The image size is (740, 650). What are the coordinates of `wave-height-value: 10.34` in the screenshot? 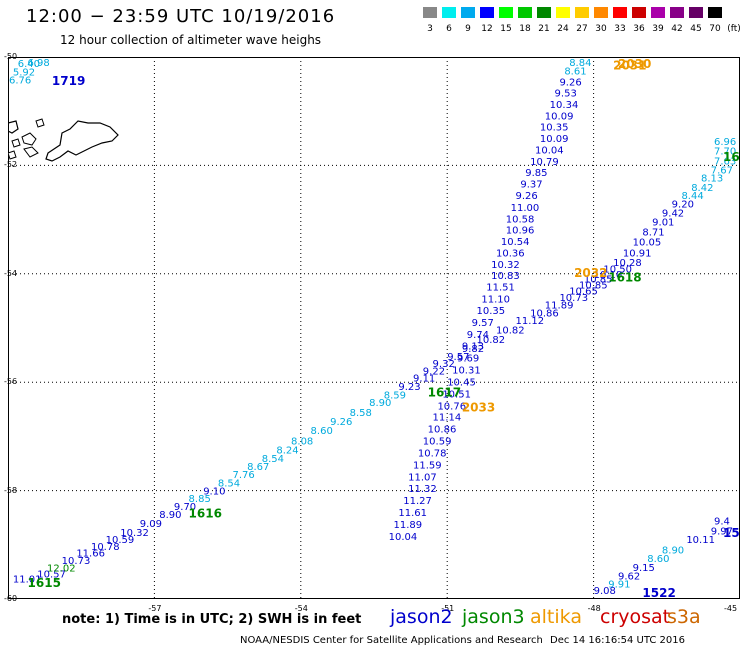 It's located at (564, 105).